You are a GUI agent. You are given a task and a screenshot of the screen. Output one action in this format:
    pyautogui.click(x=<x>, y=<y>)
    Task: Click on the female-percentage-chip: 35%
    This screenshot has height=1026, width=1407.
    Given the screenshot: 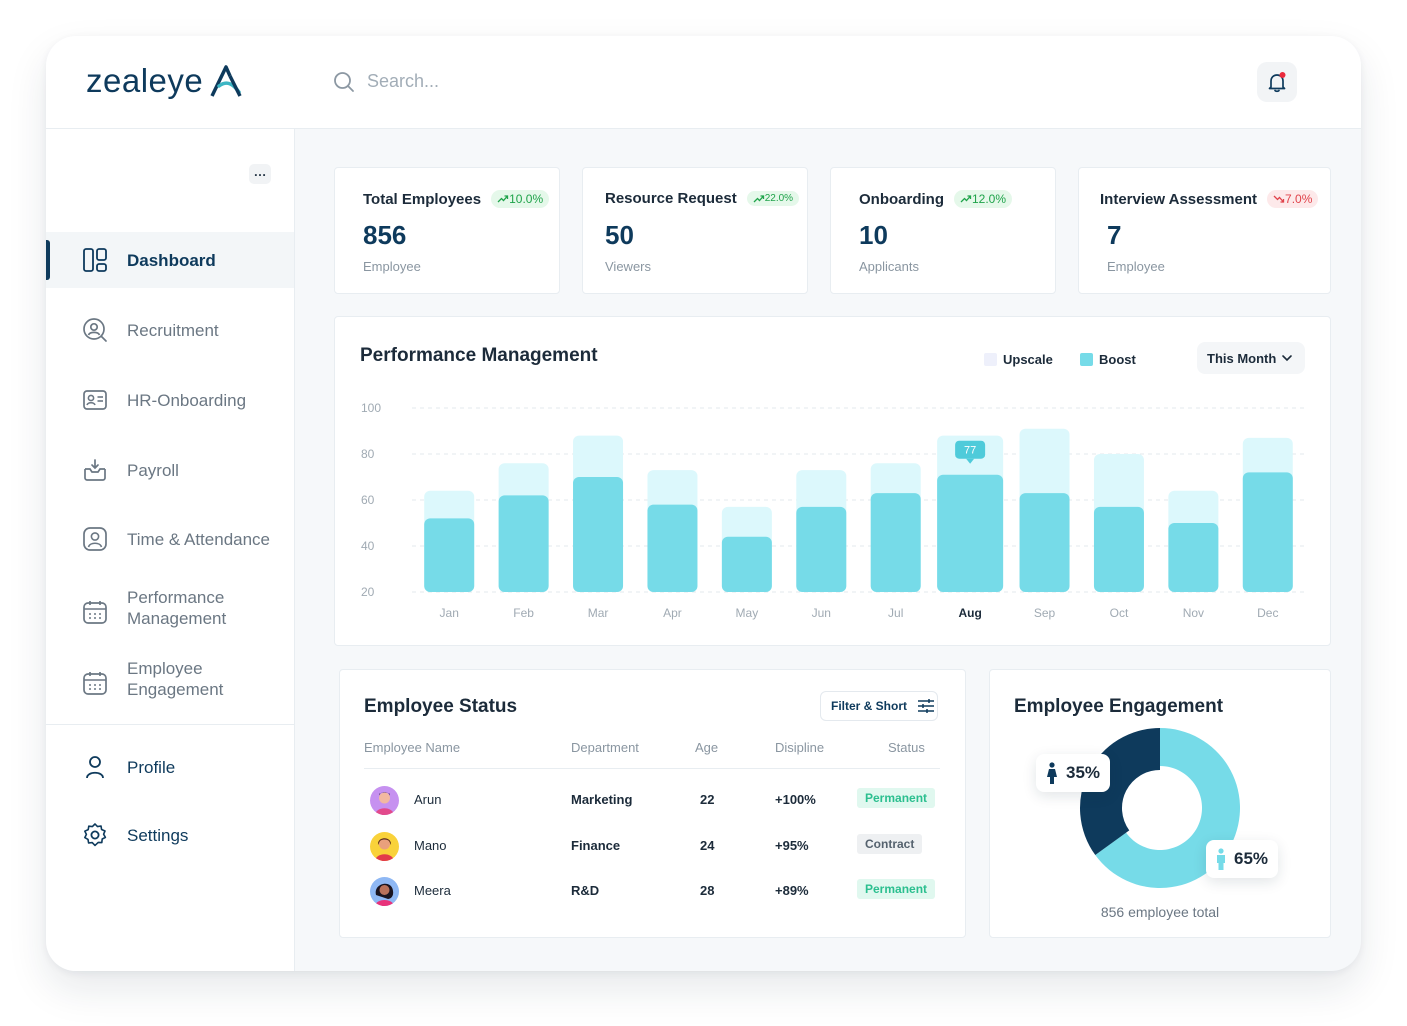 What is the action you would take?
    pyautogui.click(x=1073, y=773)
    